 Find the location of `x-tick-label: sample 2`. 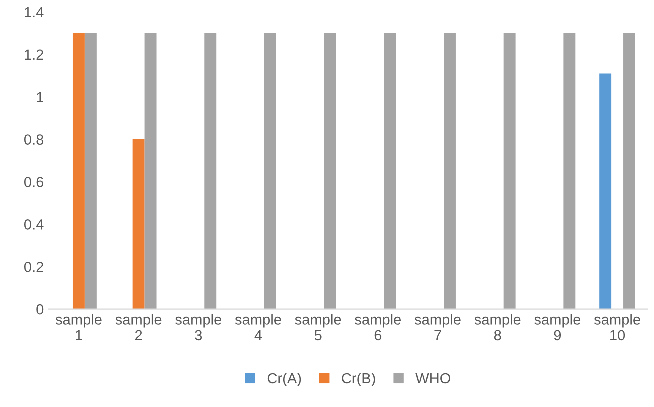

x-tick-label: sample 2 is located at coordinates (139, 327).